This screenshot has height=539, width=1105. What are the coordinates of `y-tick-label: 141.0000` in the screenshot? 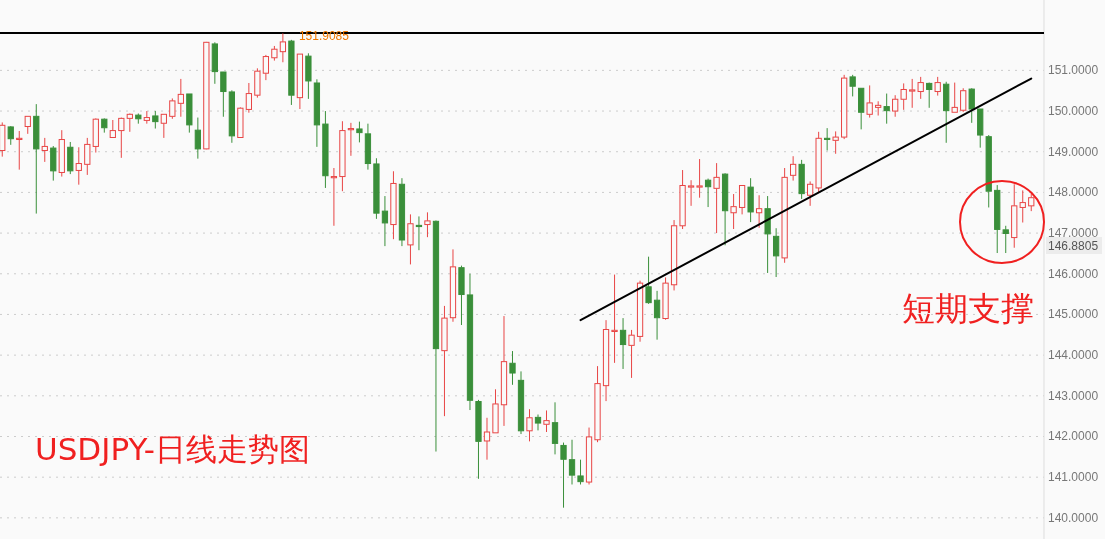 It's located at (1073, 477).